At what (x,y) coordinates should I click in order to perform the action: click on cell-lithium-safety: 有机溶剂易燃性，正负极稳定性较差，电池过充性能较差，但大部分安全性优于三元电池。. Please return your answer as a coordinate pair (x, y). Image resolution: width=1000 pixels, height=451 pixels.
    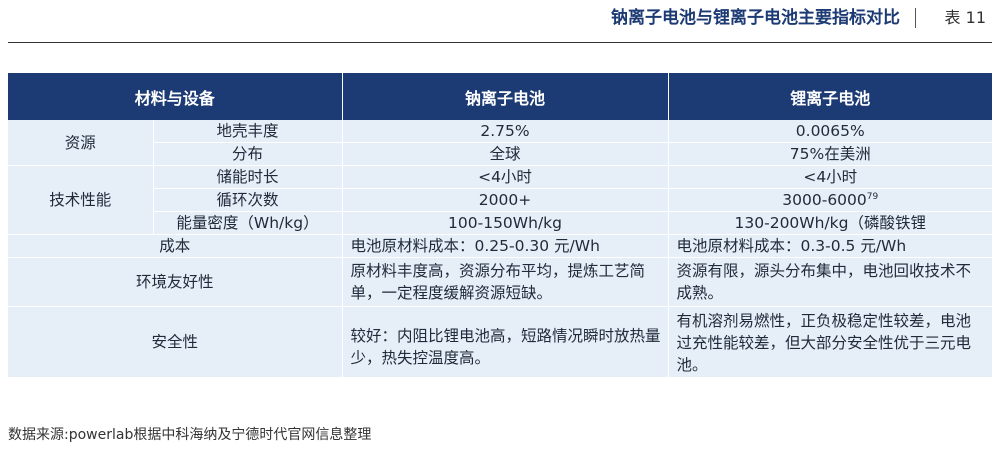
    Looking at the image, I should click on (830, 342).